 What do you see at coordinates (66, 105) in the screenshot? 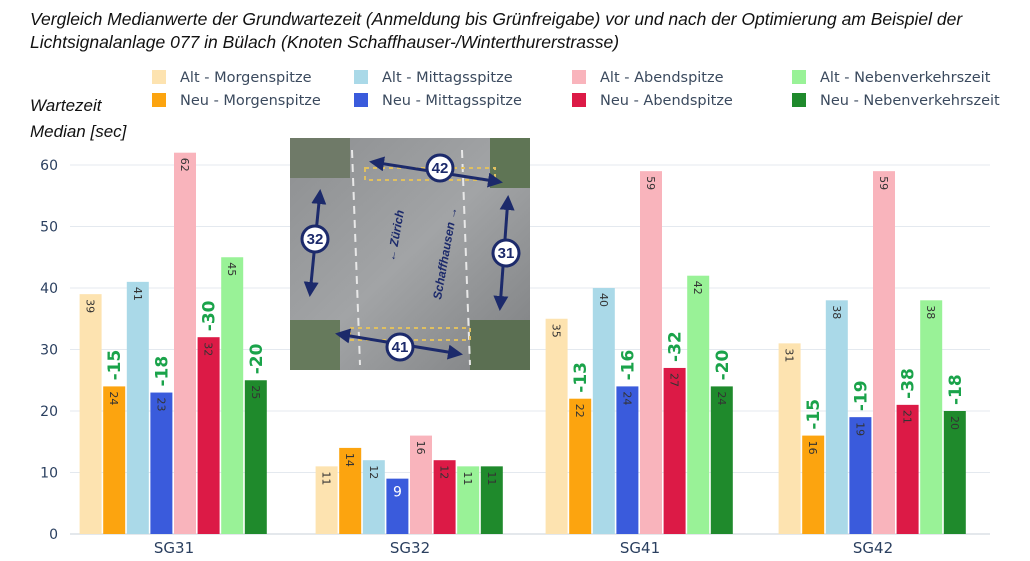
I see `y-axis-label-line1: Wartezeit` at bounding box center [66, 105].